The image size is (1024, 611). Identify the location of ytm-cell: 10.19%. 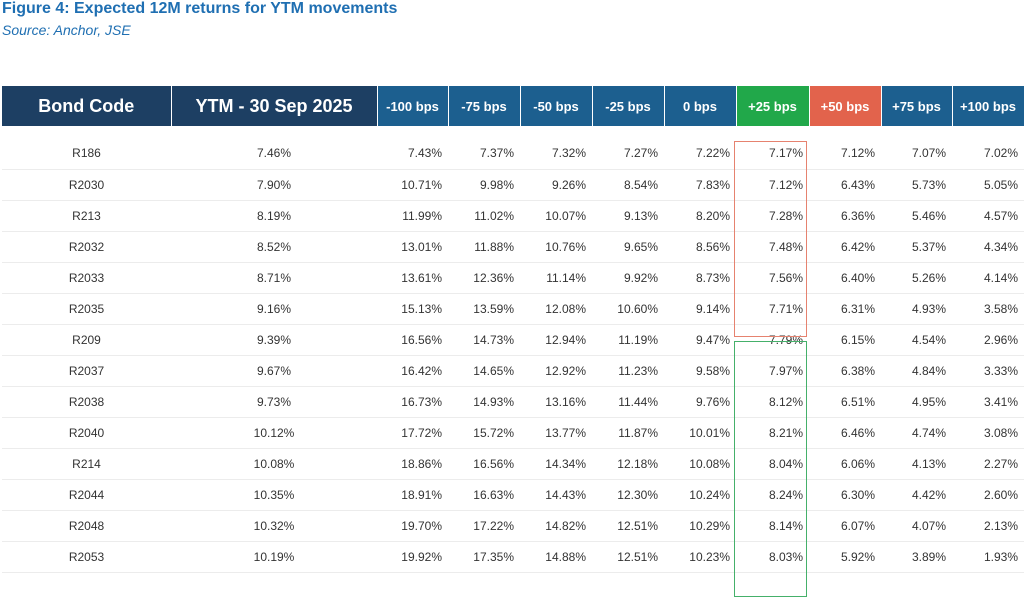
(274, 557).